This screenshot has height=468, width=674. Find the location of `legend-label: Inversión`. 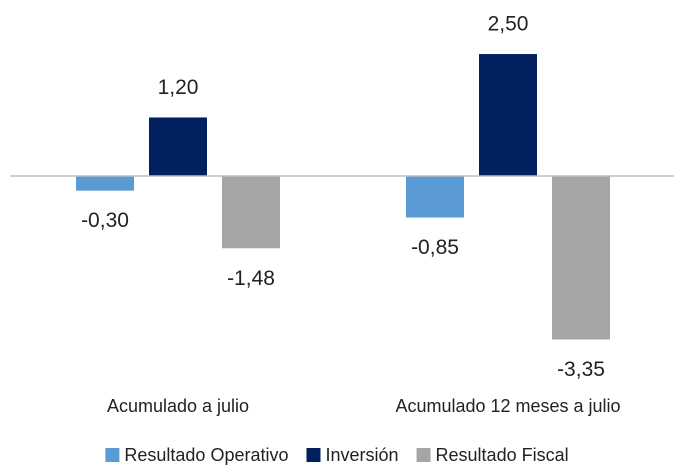

legend-label: Inversión is located at coordinates (361, 455).